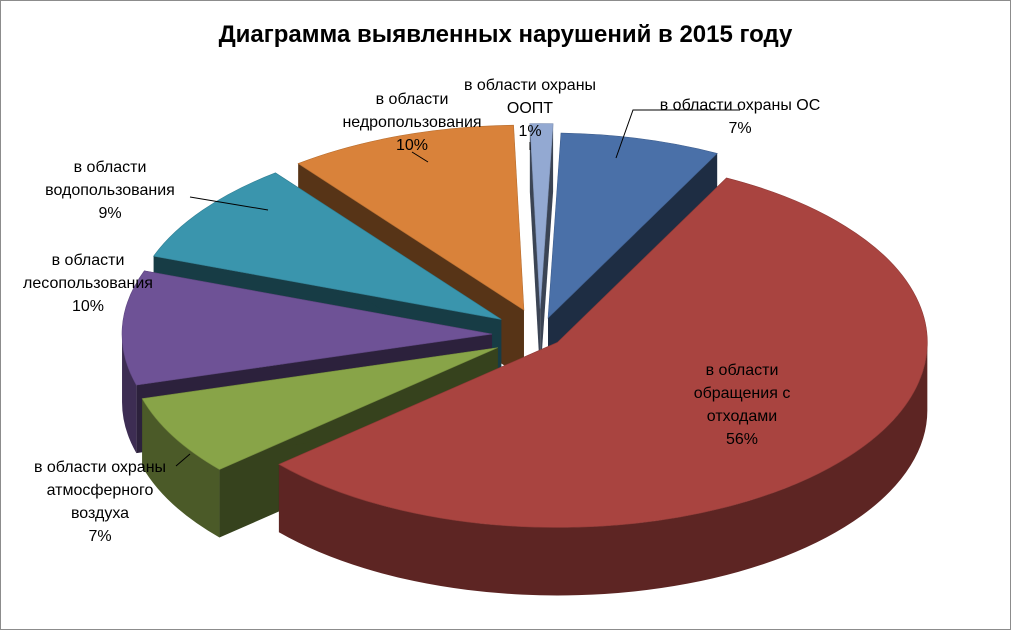 The image size is (1011, 630). I want to click on slice-category-label: воздуха, so click(100, 513).